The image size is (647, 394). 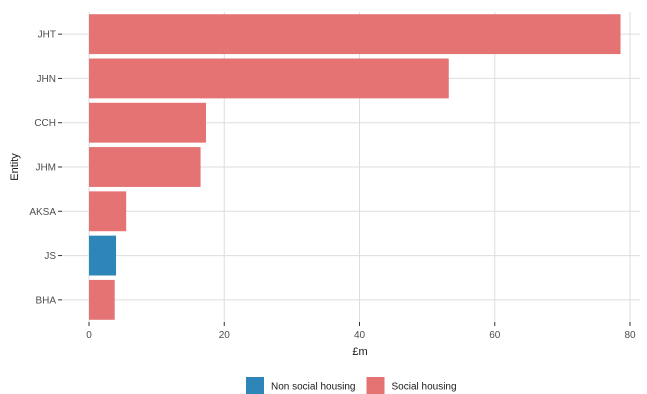 What do you see at coordinates (424, 387) in the screenshot?
I see `legend-label: Social housing` at bounding box center [424, 387].